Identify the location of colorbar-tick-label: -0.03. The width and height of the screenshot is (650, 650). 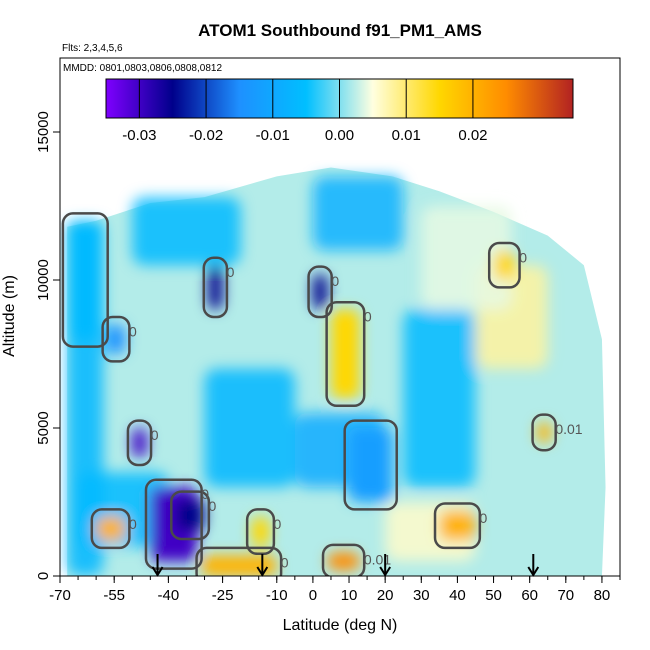
(139, 135).